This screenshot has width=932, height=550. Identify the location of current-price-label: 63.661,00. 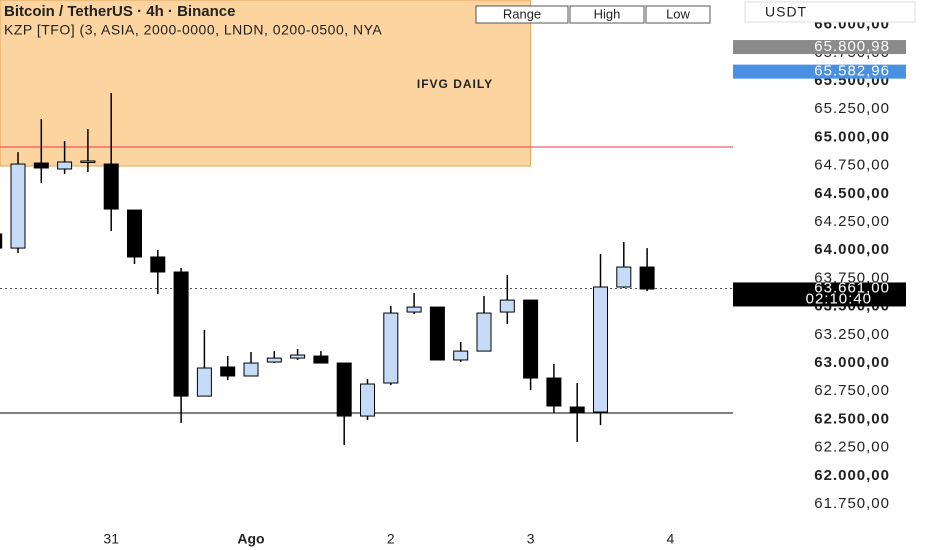
(852, 287).